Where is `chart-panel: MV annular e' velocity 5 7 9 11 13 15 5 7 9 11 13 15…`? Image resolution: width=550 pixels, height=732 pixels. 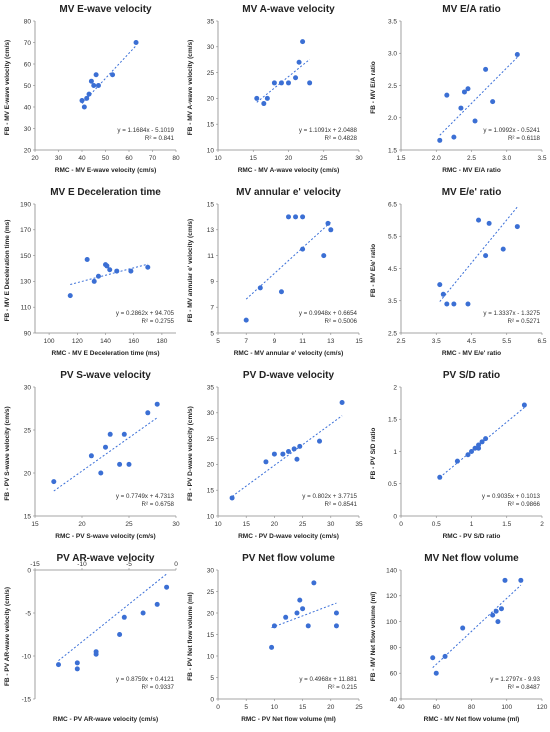 chart-panel: MV annular e' velocity 5 7 9 11 13 15 5 7 9 11 13 15… is located at coordinates (274, 274).